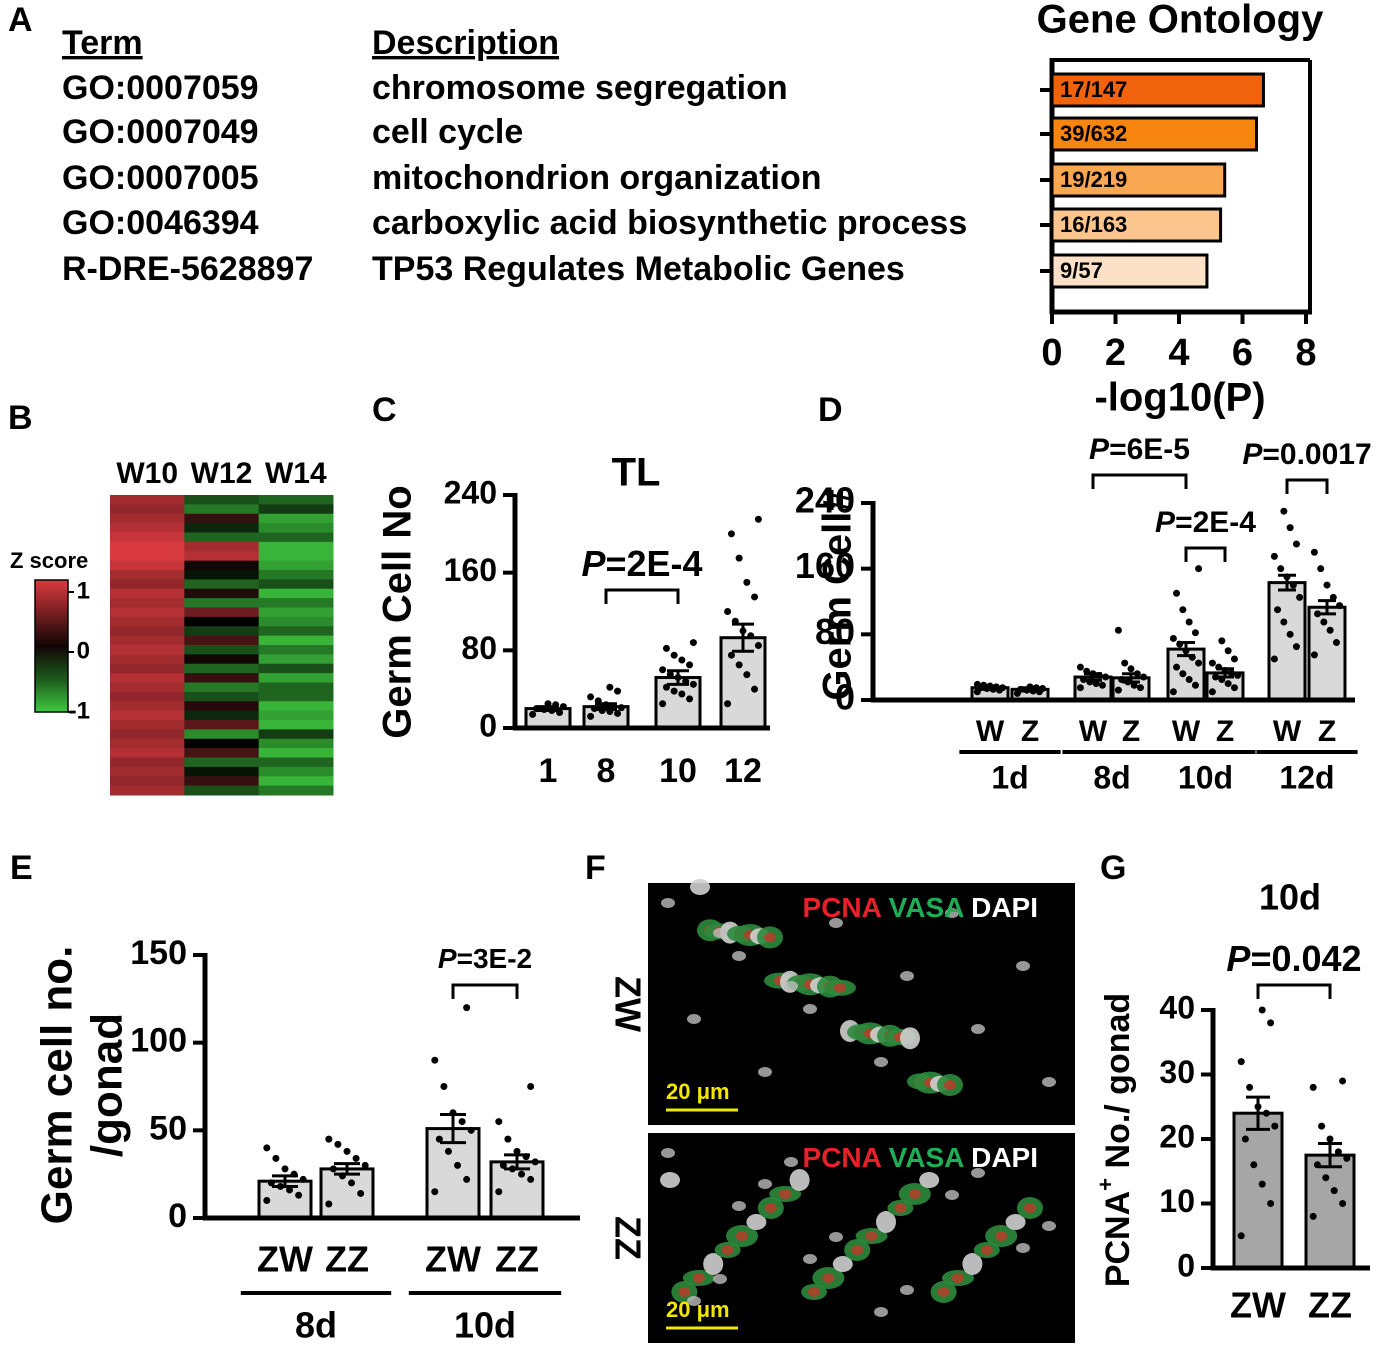 The width and height of the screenshot is (1387, 1348). What do you see at coordinates (698, 1309) in the screenshot?
I see `scale-bar-label: 20 μm` at bounding box center [698, 1309].